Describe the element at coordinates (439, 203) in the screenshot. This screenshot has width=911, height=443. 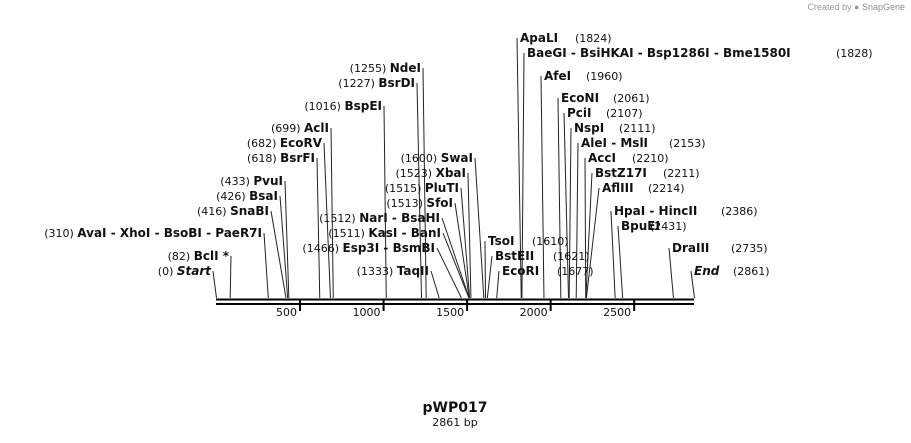
I see `enzyme-name: SfoI` at that location.